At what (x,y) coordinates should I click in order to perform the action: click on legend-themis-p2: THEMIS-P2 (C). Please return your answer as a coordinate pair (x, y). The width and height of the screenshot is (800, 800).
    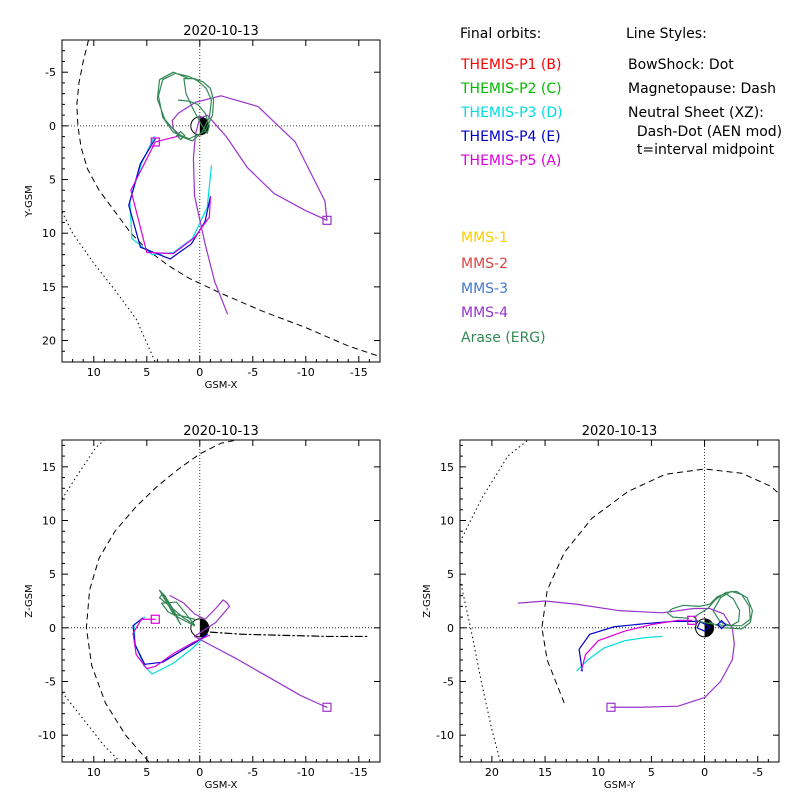
    Looking at the image, I should click on (511, 89).